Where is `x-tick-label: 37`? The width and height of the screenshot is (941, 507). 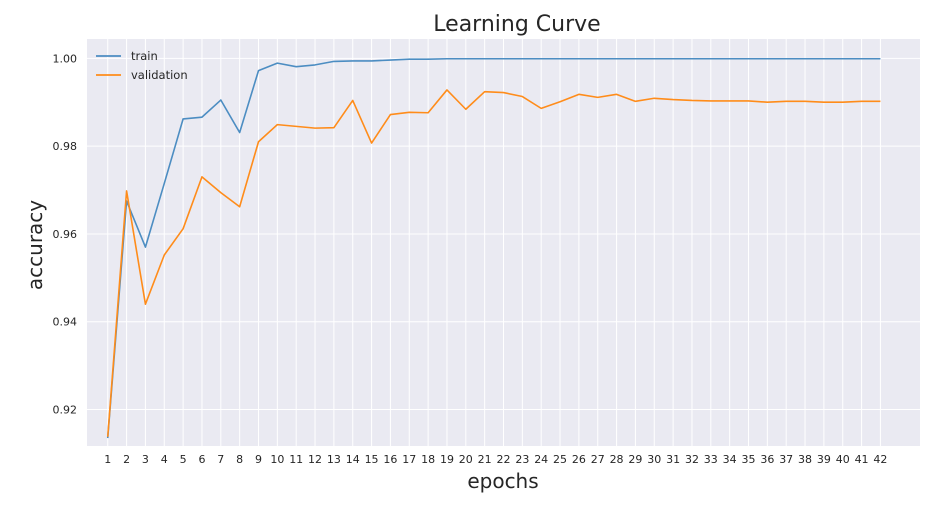 x-tick-label: 37 is located at coordinates (786, 459).